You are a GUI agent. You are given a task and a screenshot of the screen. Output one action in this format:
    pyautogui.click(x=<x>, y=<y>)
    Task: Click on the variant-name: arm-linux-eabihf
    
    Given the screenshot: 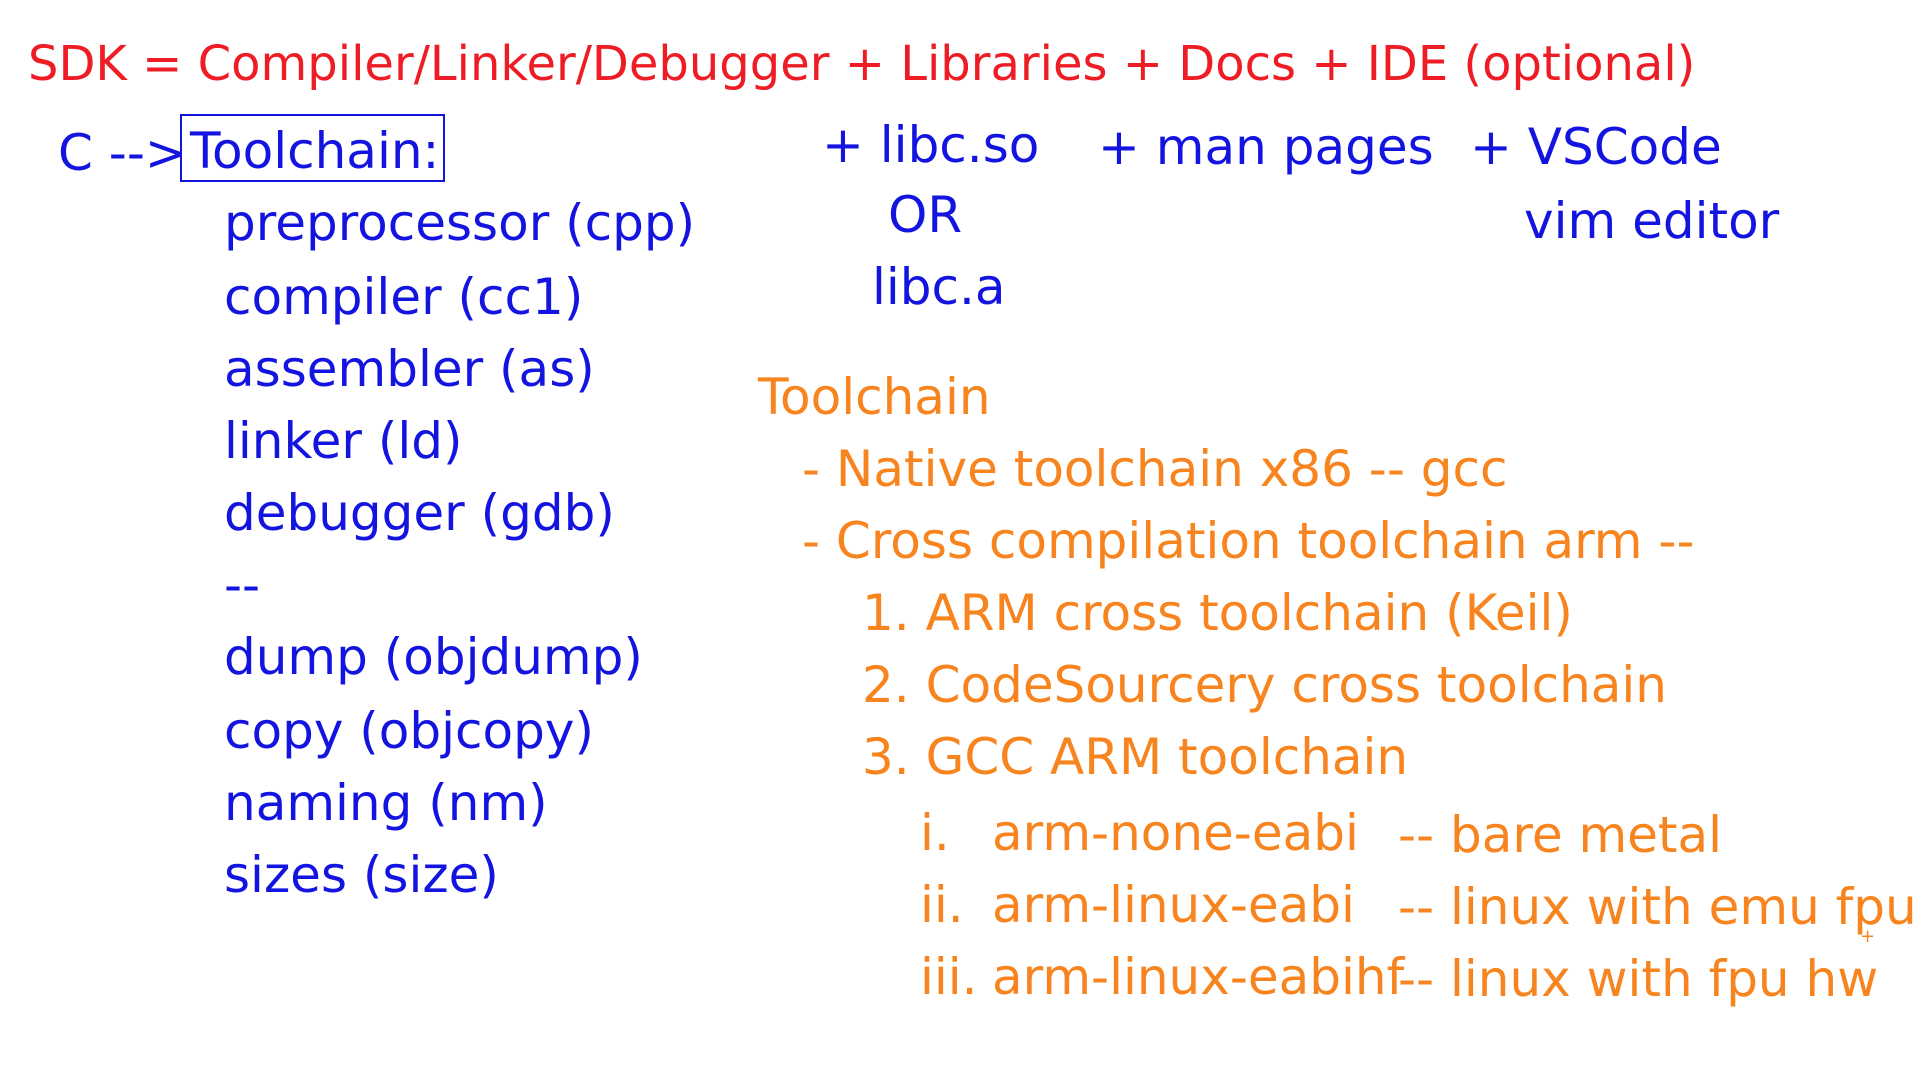 What is the action you would take?
    pyautogui.click(x=1198, y=977)
    